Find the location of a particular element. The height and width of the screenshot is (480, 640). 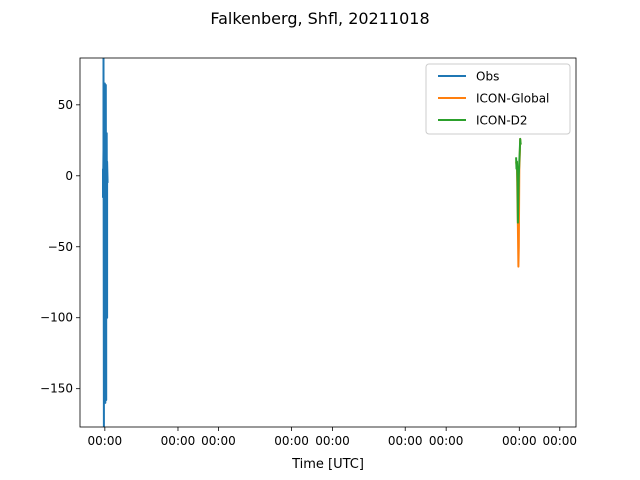

chart-title: Falkenberg, Shfl, 20211018 is located at coordinates (319, 18).